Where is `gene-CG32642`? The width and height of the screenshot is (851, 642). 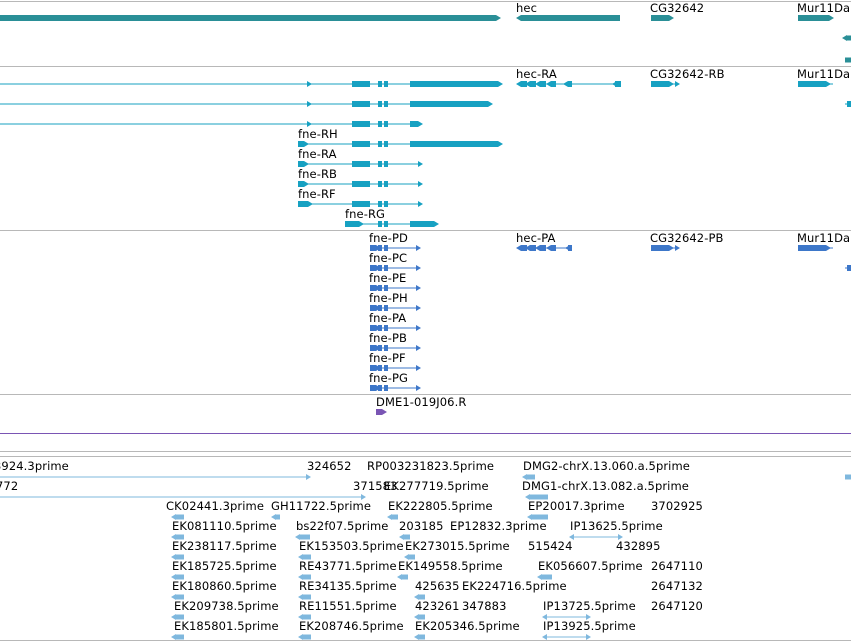
gene-CG32642 is located at coordinates (665, 18).